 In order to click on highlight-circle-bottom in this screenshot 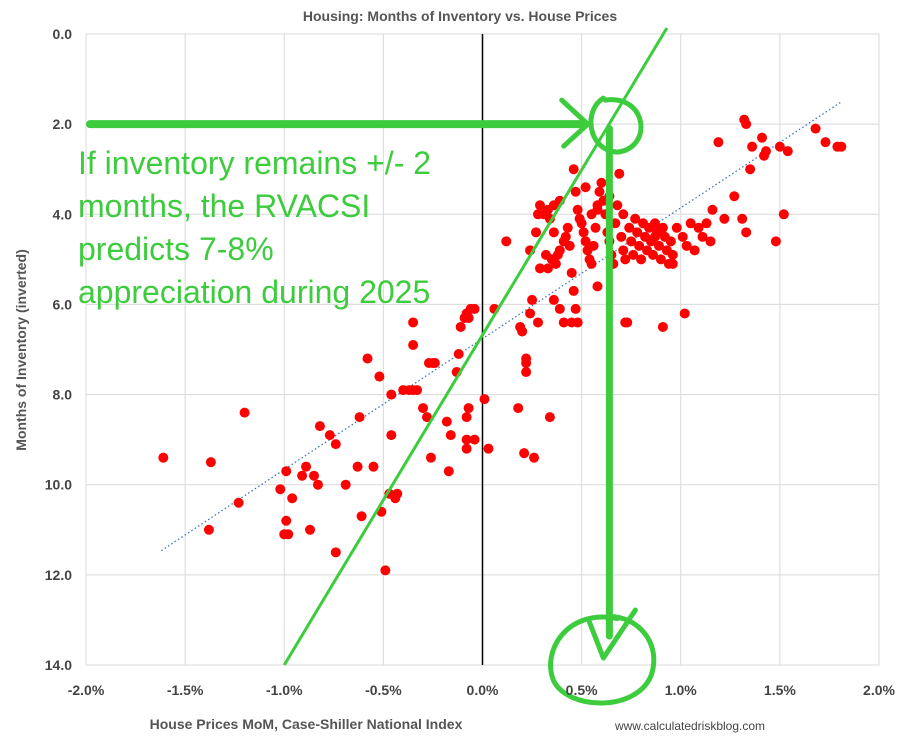, I will do `click(602, 659)`.